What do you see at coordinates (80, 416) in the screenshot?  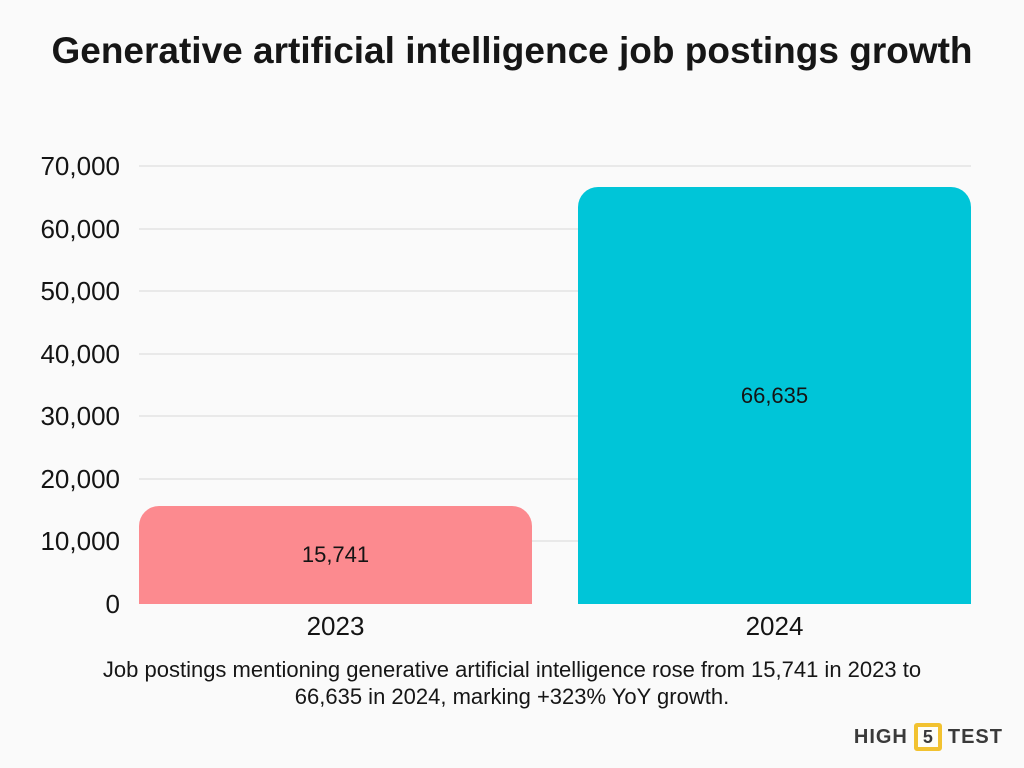 I see `y-tick-label: 30,000` at bounding box center [80, 416].